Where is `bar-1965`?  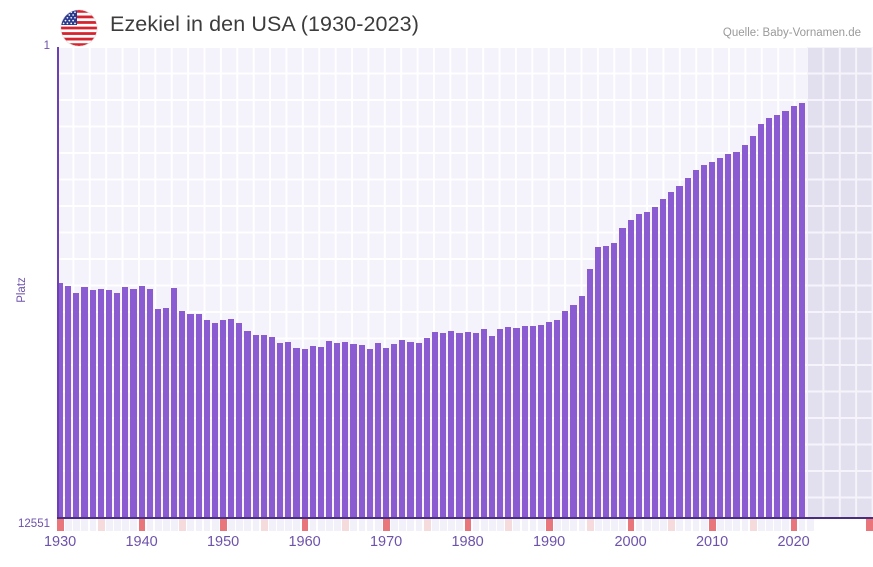
bar-1965 is located at coordinates (345, 429).